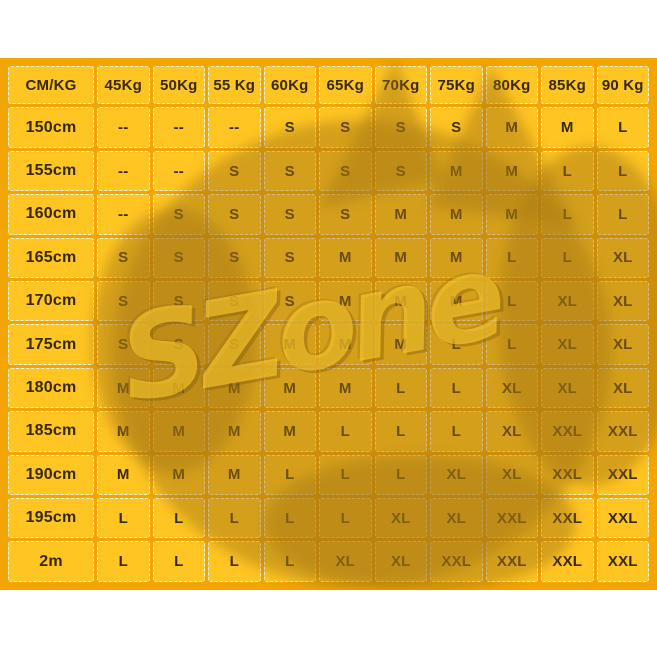  Describe the element at coordinates (328, 127) in the screenshot. I see `table-row: 150cm -- -- -- S S S S M M L` at that location.